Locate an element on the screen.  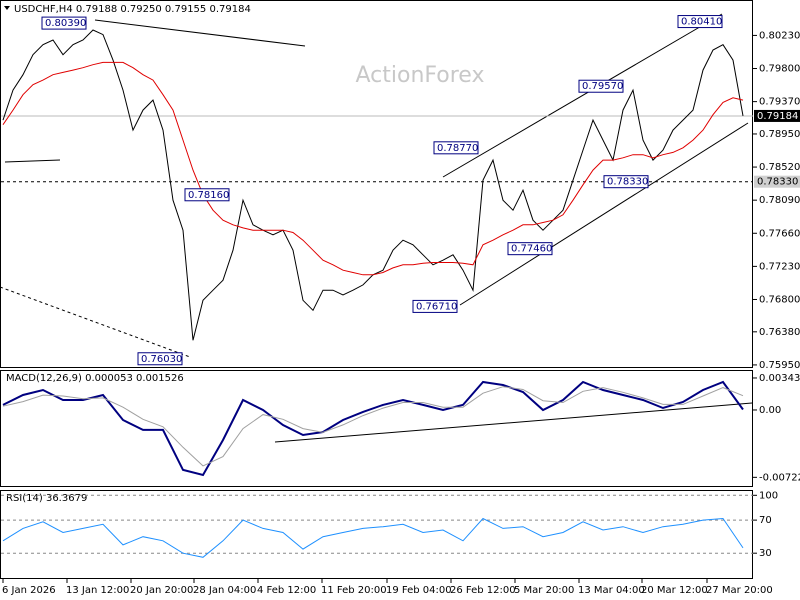
rsi-panel is located at coordinates (376, 534).